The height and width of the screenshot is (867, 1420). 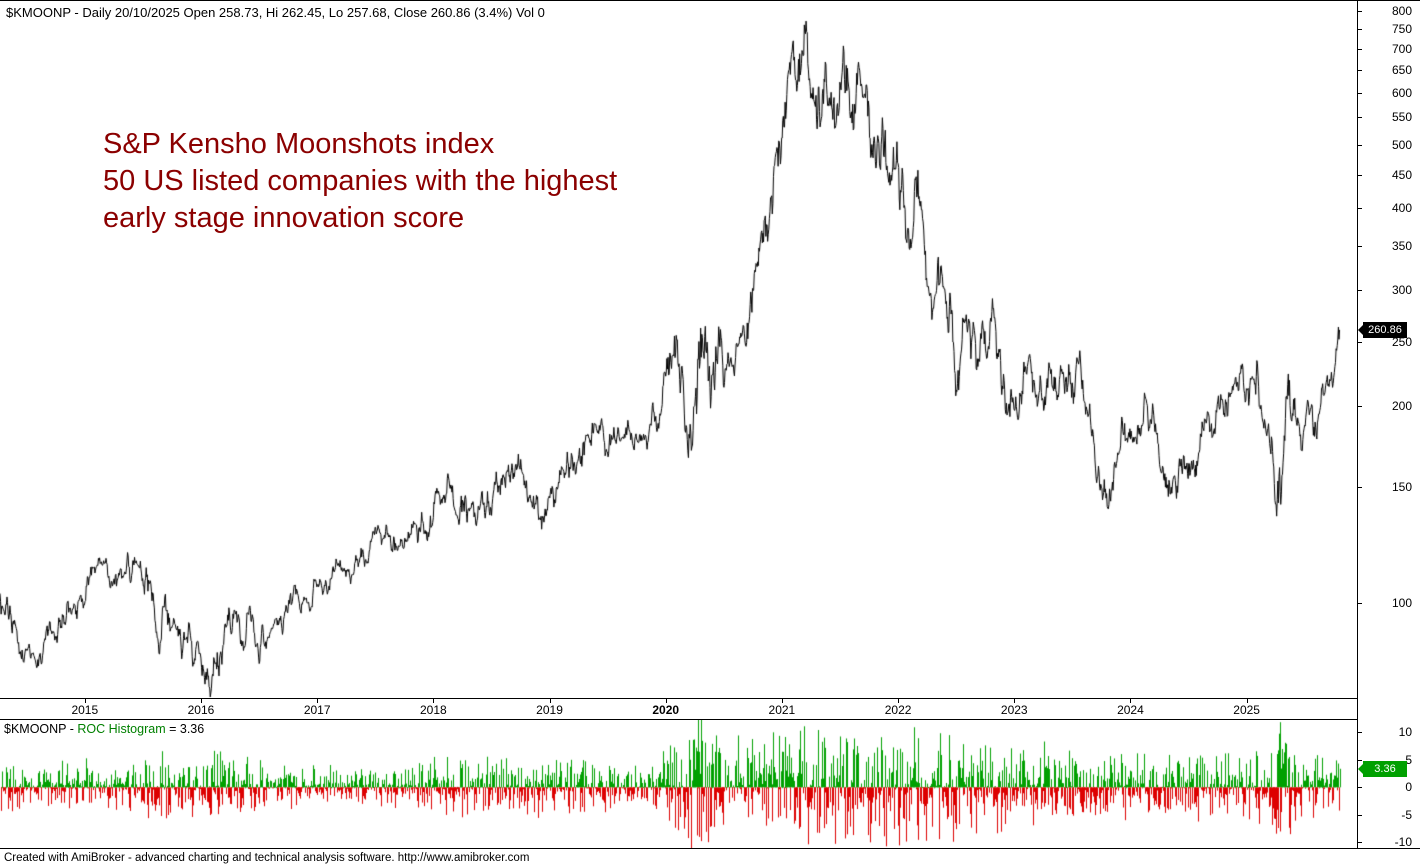 I want to click on price-axis-label: 650, so click(x=1401, y=69).